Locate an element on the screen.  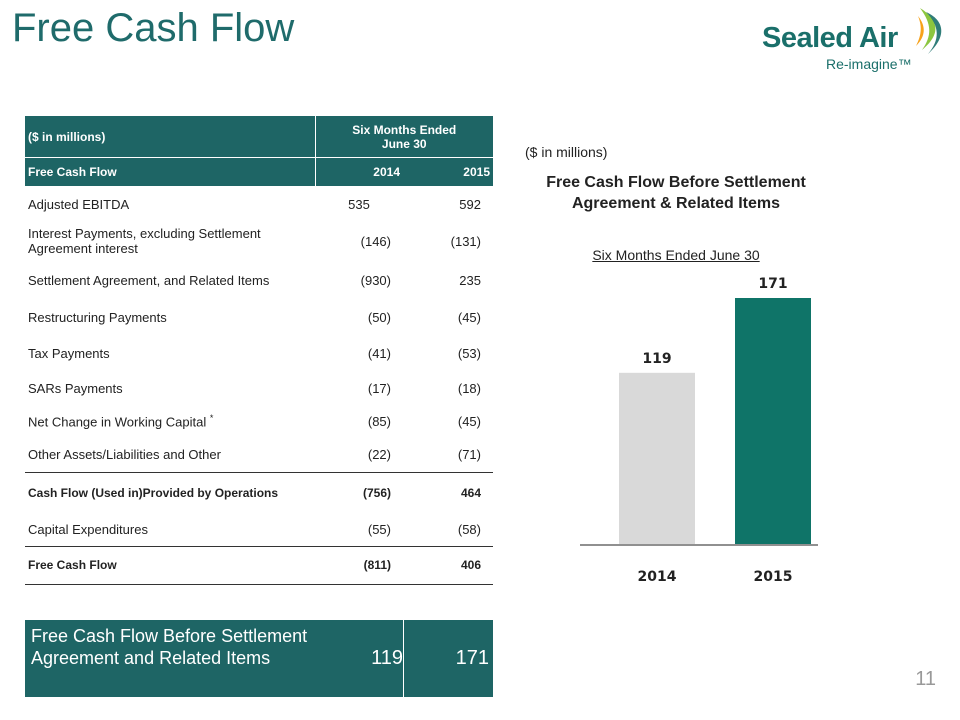
row-value-2015: 406 is located at coordinates (448, 565).